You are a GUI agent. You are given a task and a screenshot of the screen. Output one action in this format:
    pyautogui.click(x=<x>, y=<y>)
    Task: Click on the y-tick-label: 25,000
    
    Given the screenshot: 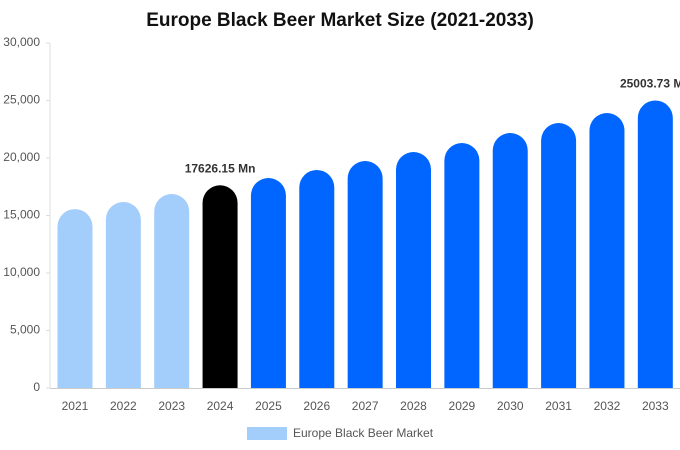 What is the action you would take?
    pyautogui.click(x=21, y=100)
    